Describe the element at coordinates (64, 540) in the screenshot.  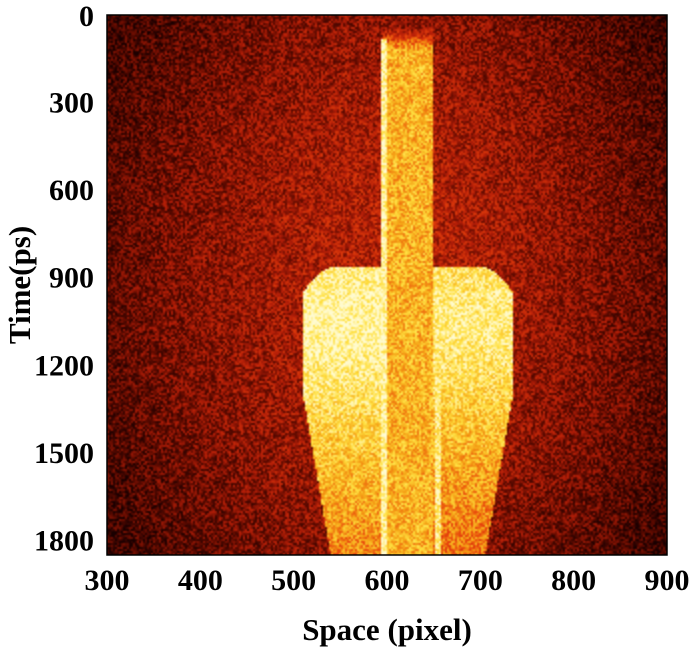
I see `y-tick-label: 1800` at that location.